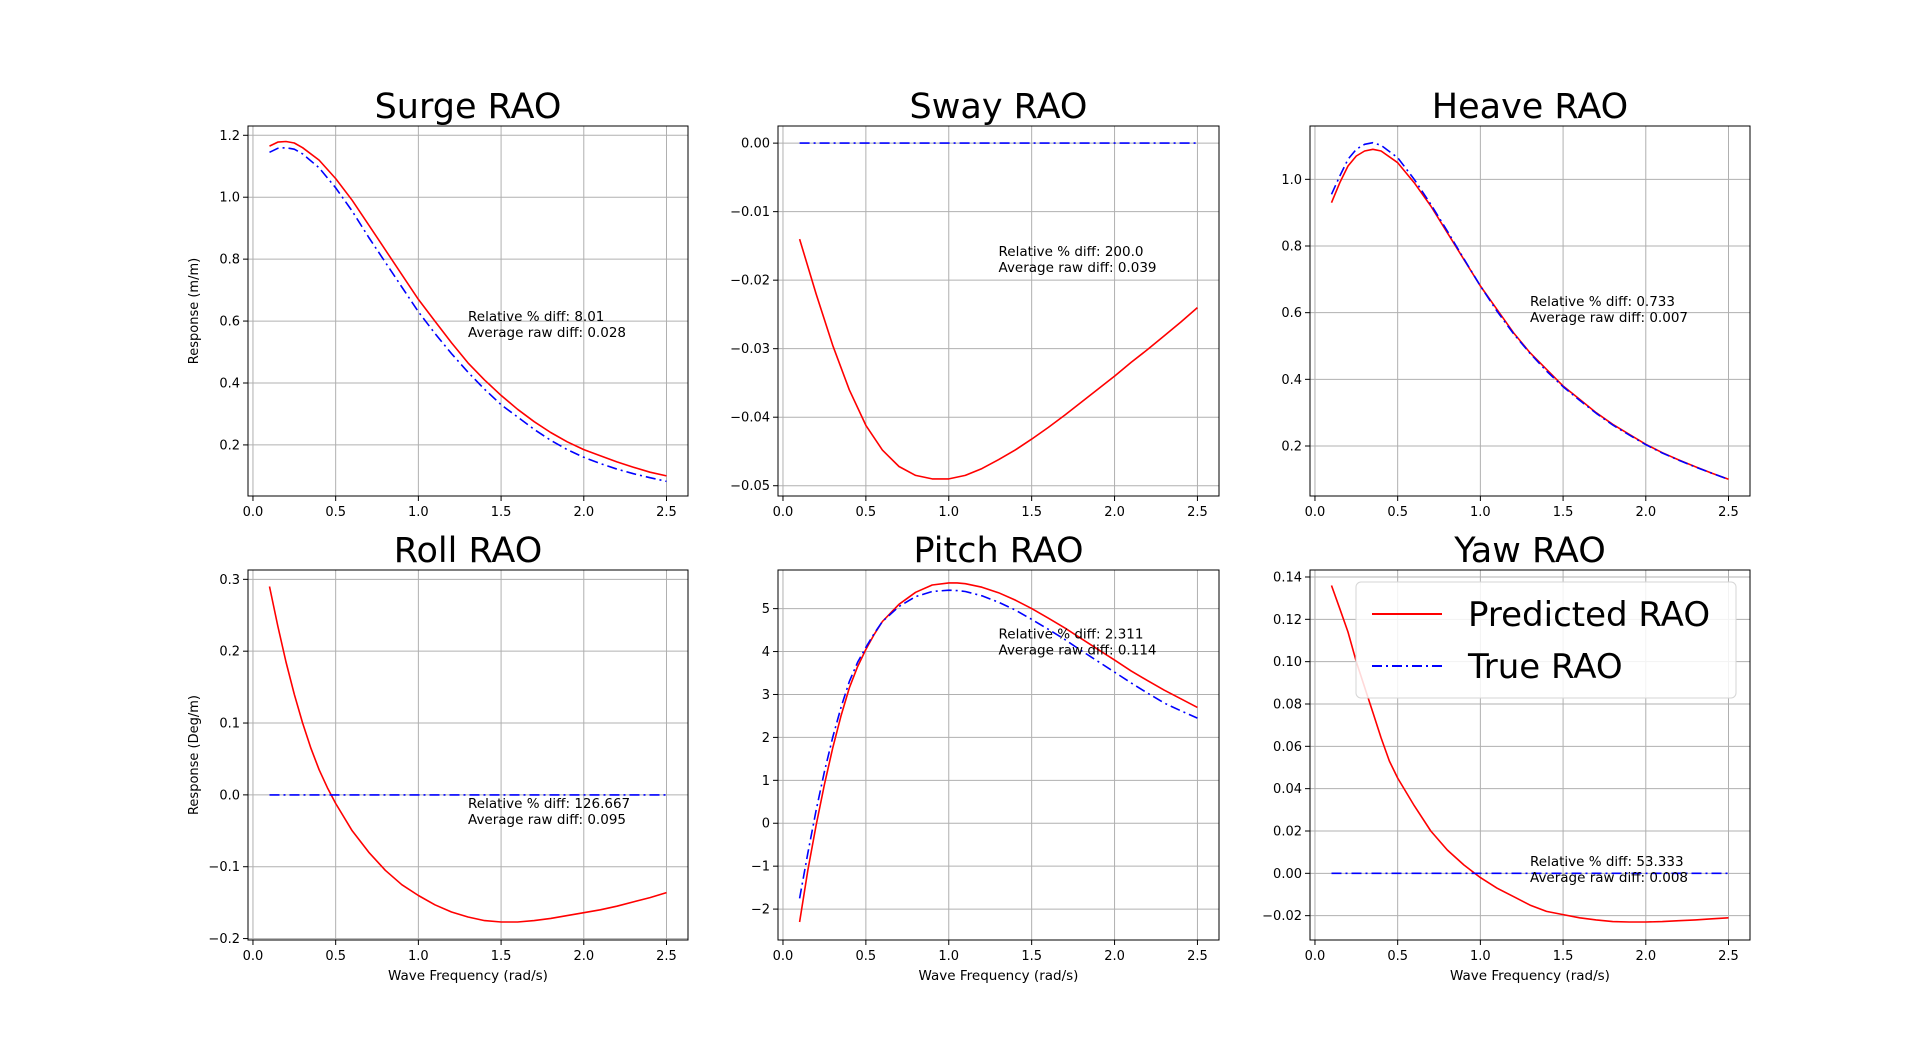 The width and height of the screenshot is (1920, 1040). Describe the element at coordinates (750, 418) in the screenshot. I see `y-tick-label: −0.04` at that location.